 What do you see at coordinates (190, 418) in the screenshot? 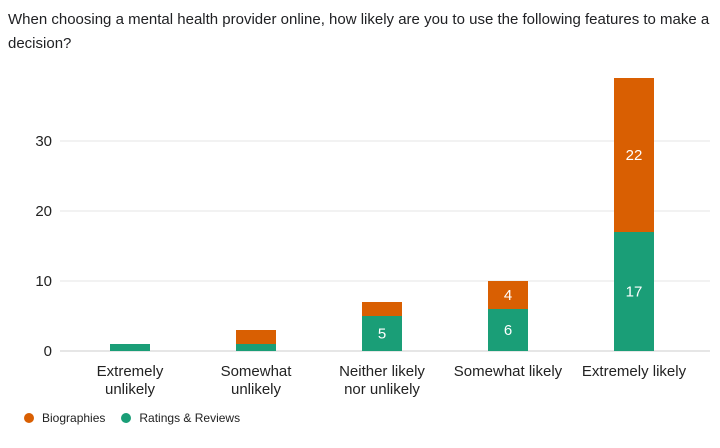
I see `legend-label: Ratings & Reviews` at bounding box center [190, 418].